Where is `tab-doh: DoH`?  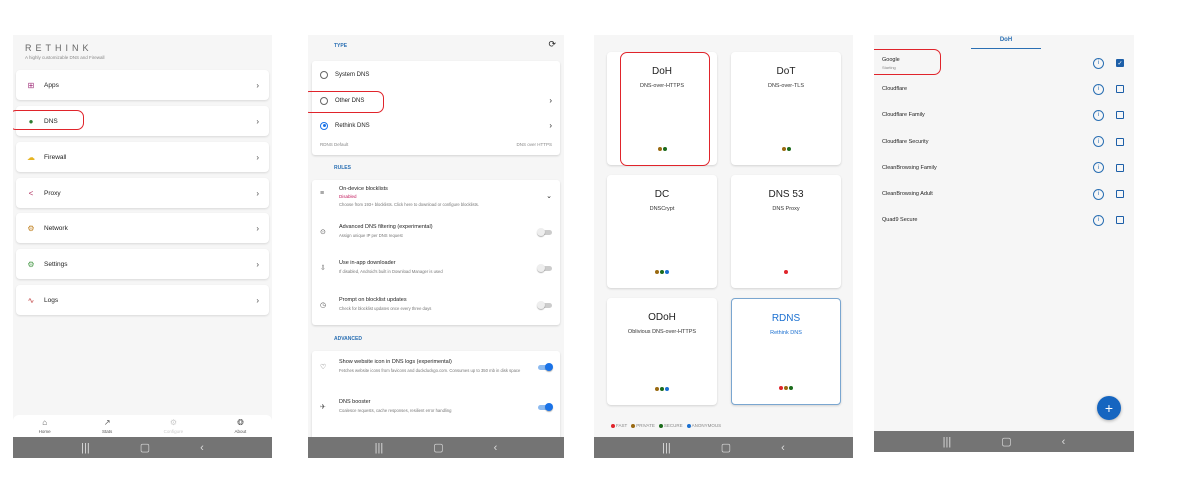
tab-doh: DoH is located at coordinates (1006, 42).